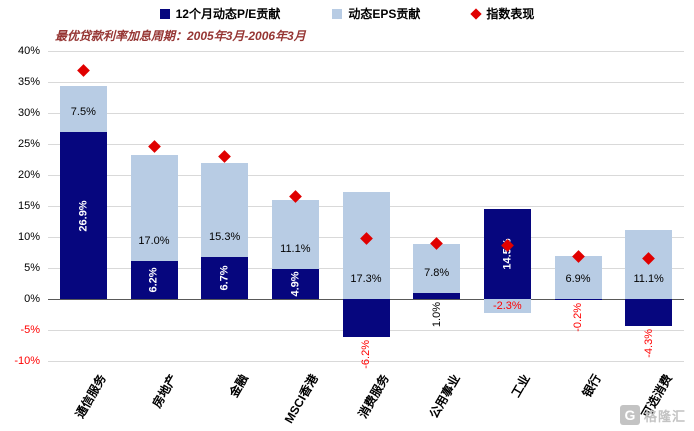 The height and width of the screenshot is (431, 694). What do you see at coordinates (28, 206) in the screenshot?
I see `y-tick-label: 15%` at bounding box center [28, 206].